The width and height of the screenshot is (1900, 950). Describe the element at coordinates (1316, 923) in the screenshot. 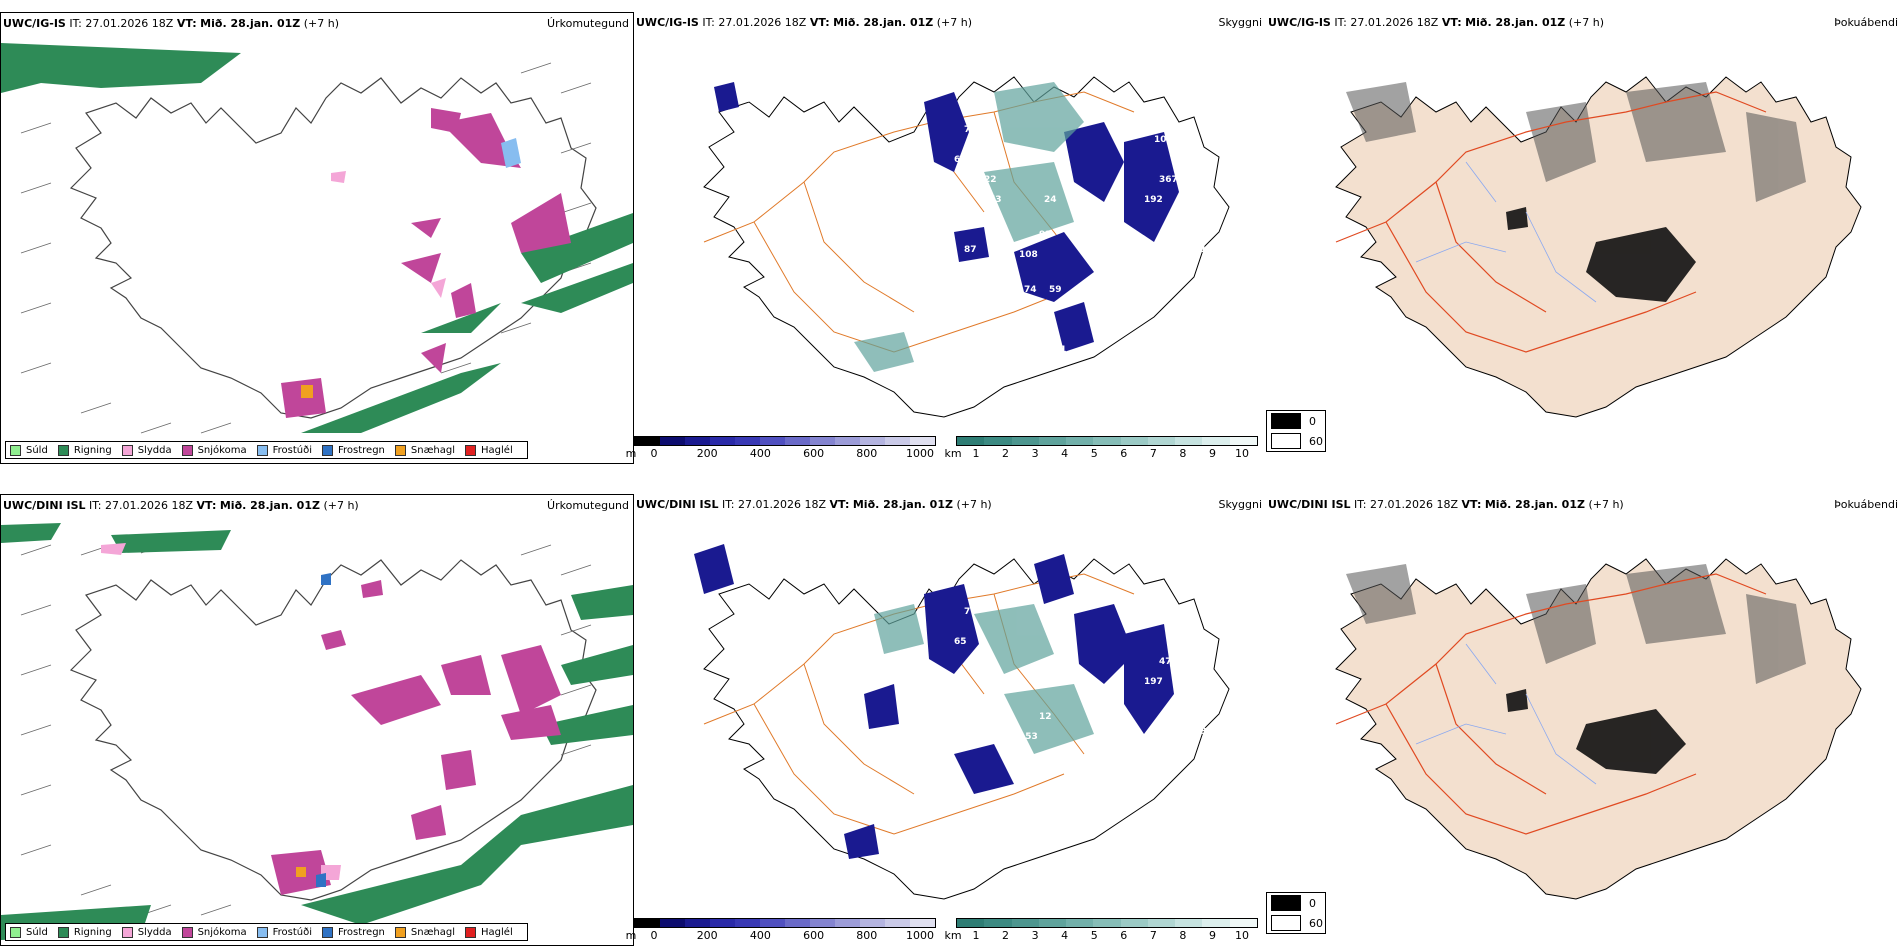

I see `fog-legend-label: 60` at that location.